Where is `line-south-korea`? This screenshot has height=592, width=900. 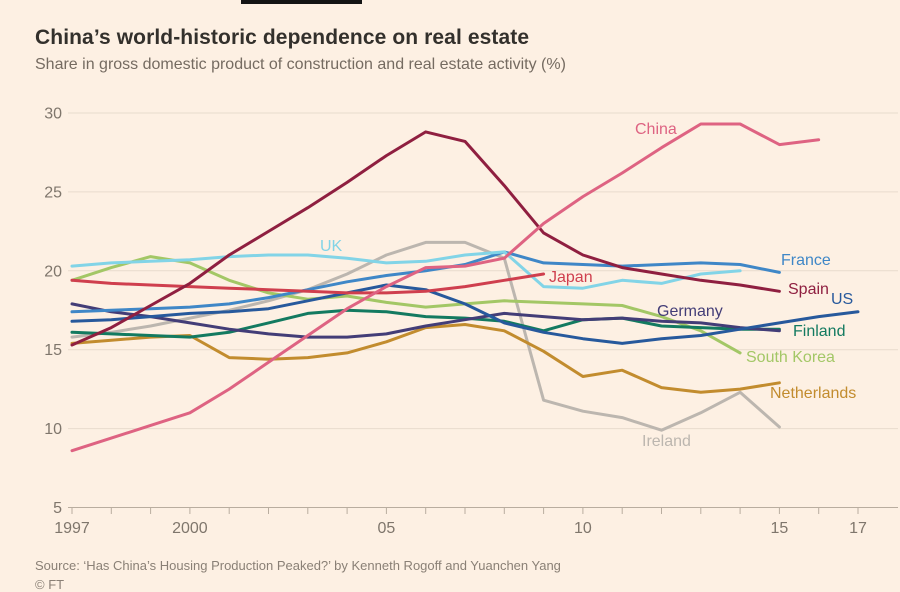
line-south-korea is located at coordinates (406, 305).